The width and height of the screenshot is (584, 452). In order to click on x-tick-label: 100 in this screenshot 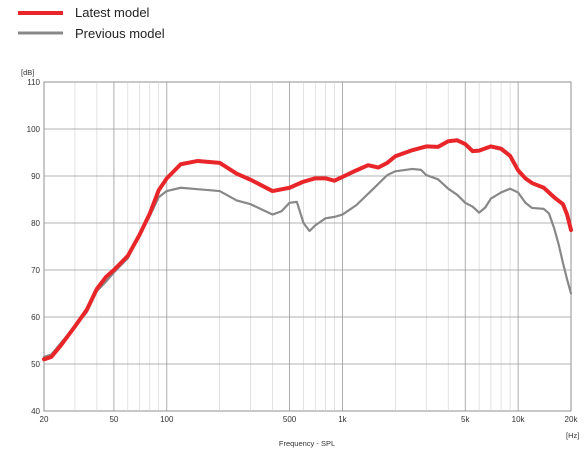, I will do `click(167, 419)`.